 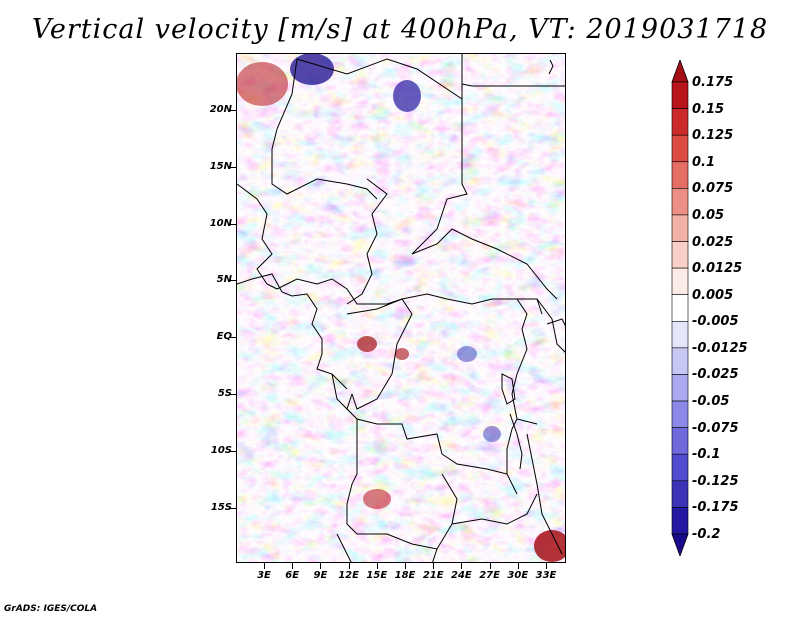 I want to click on colorbar-label: 0.1, so click(x=704, y=162).